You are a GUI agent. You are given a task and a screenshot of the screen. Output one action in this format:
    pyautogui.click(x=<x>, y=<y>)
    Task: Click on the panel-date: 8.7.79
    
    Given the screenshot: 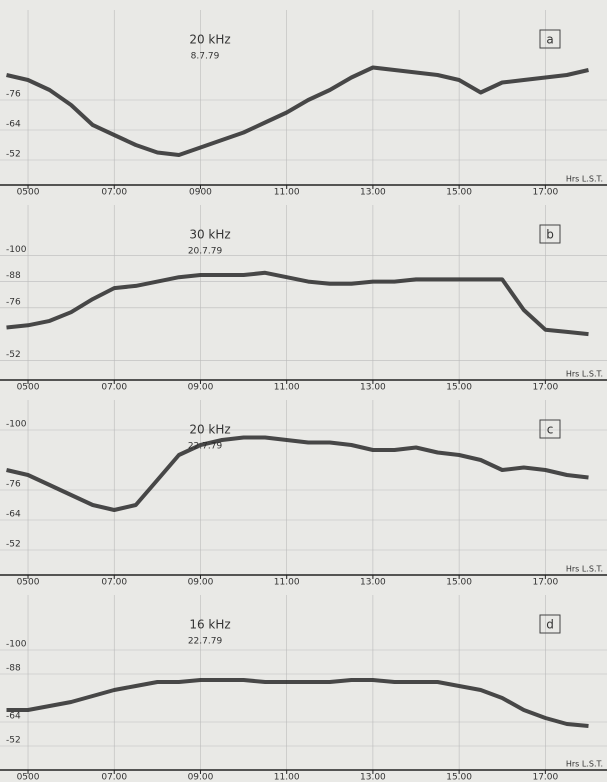 What is the action you would take?
    pyautogui.click(x=205, y=57)
    